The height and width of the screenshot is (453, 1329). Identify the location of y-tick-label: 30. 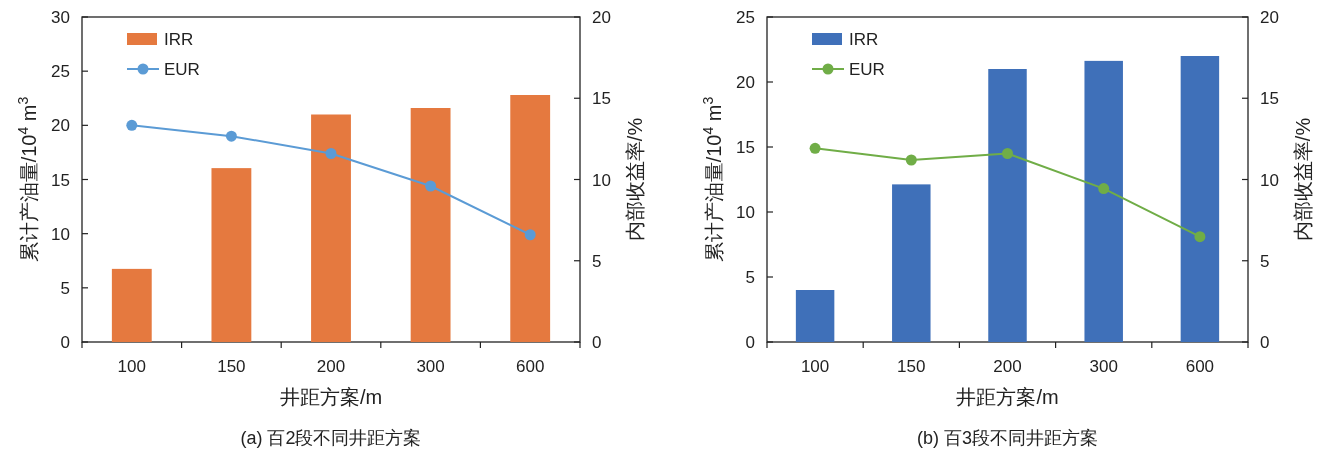
(60, 17).